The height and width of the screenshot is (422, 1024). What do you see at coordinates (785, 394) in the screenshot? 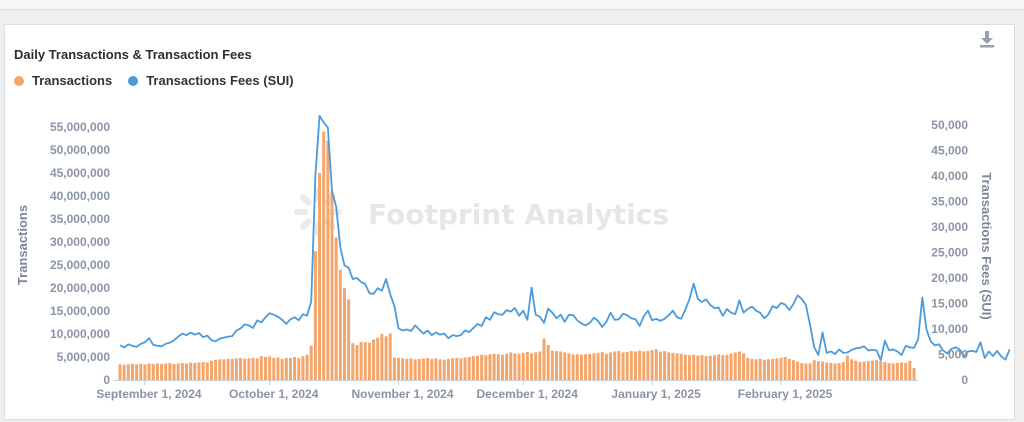
I see `x-tick-label: February 1, 2025` at bounding box center [785, 394].